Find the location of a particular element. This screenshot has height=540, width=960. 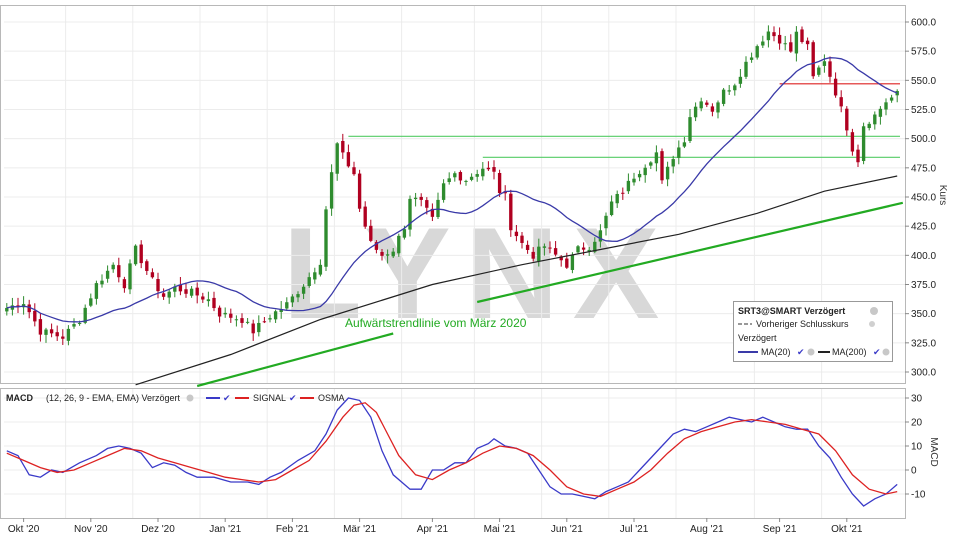

month-label: Okt '20 is located at coordinates (24, 529).